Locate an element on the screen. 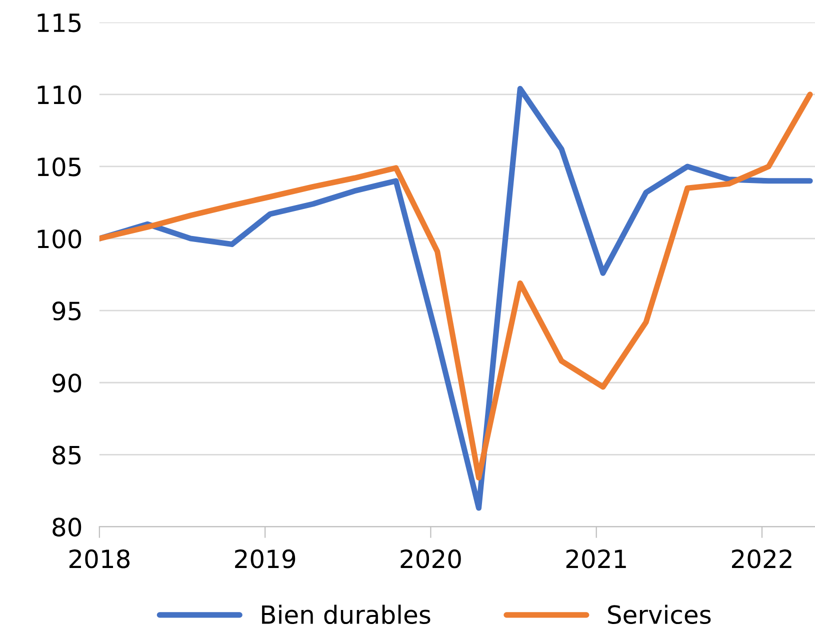 This screenshot has height=640, width=815. y-tick-label: 80 is located at coordinates (67, 527).